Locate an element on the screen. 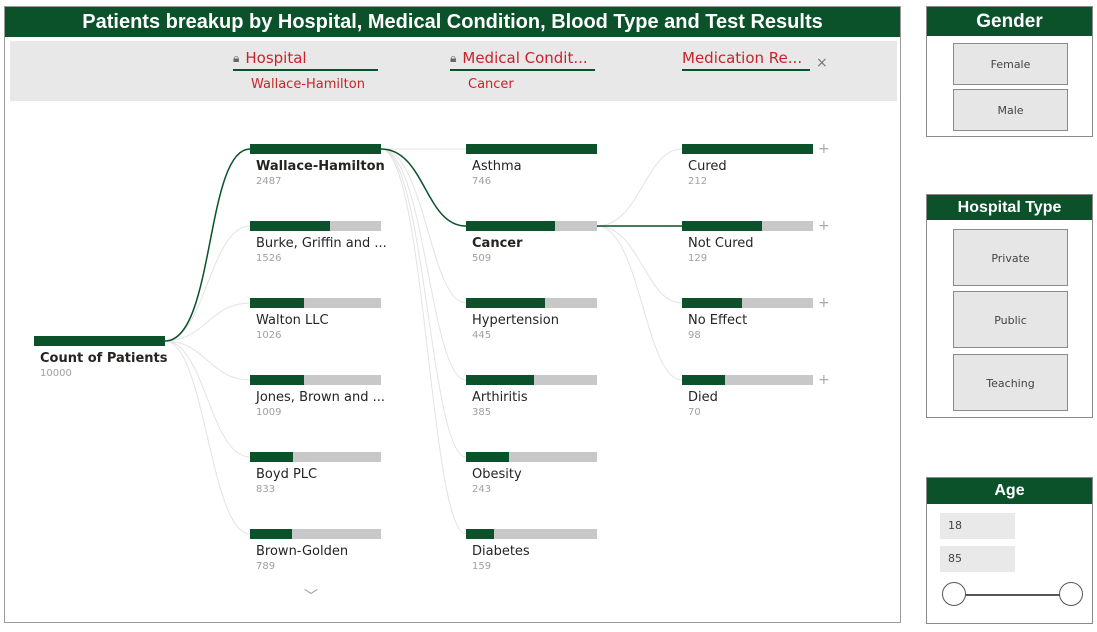 The width and height of the screenshot is (1097, 632). condition-label: Obesity is located at coordinates (497, 474).